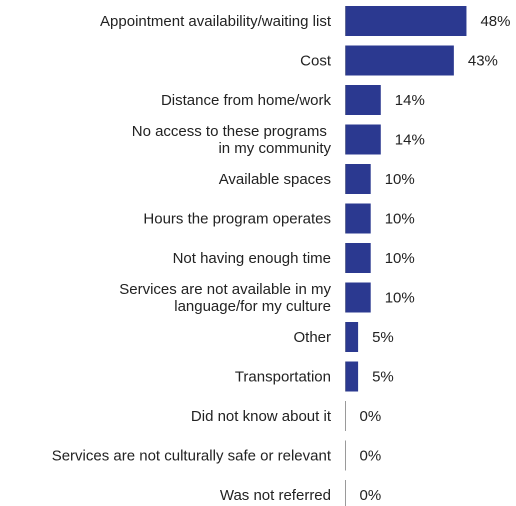 This screenshot has width=516, height=506. What do you see at coordinates (261, 416) in the screenshot?
I see `category-label: Did not know about it` at bounding box center [261, 416].